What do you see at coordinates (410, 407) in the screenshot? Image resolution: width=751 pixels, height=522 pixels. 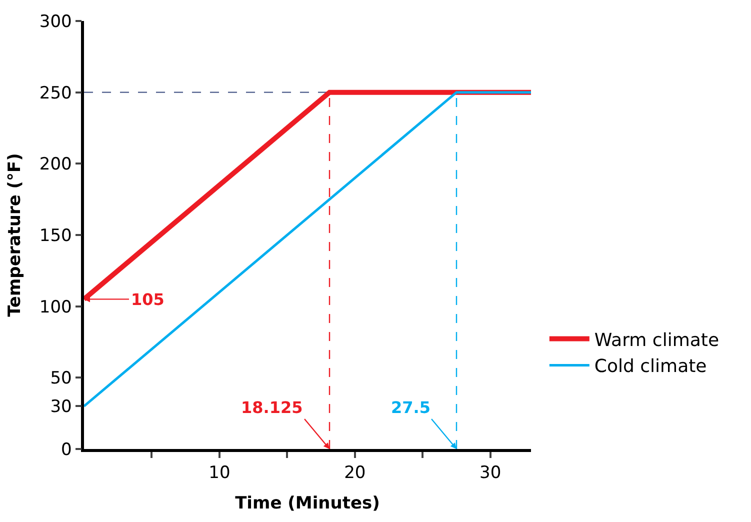 I see `annotation: 27.5` at bounding box center [410, 407].